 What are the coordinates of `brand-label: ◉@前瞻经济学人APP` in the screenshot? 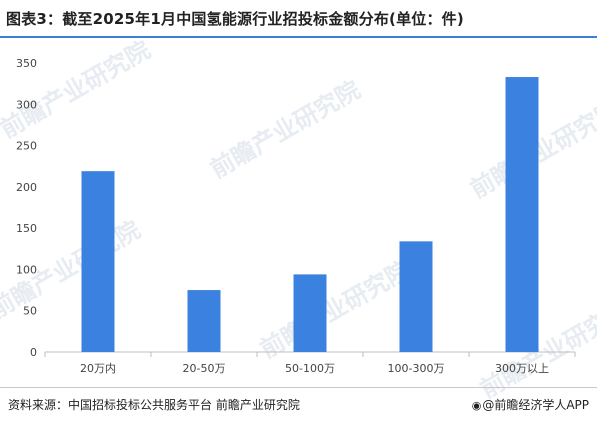 It's located at (530, 404).